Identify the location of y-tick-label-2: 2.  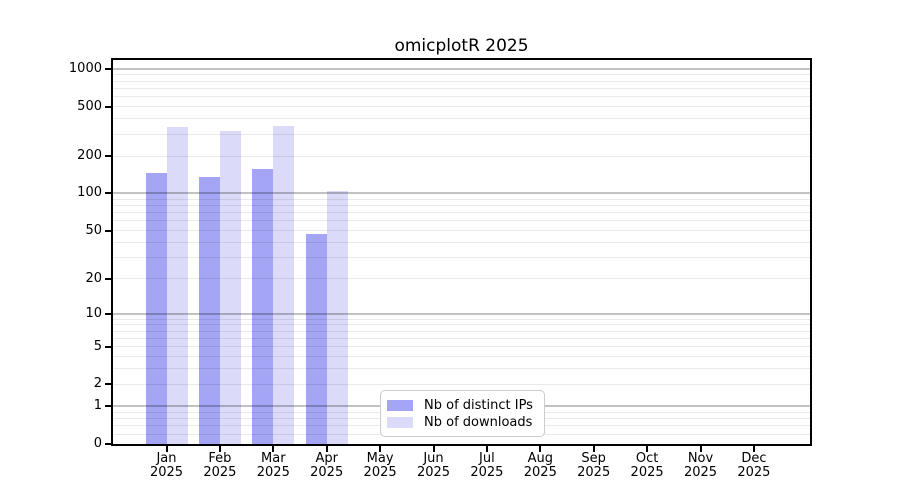
(97, 384).